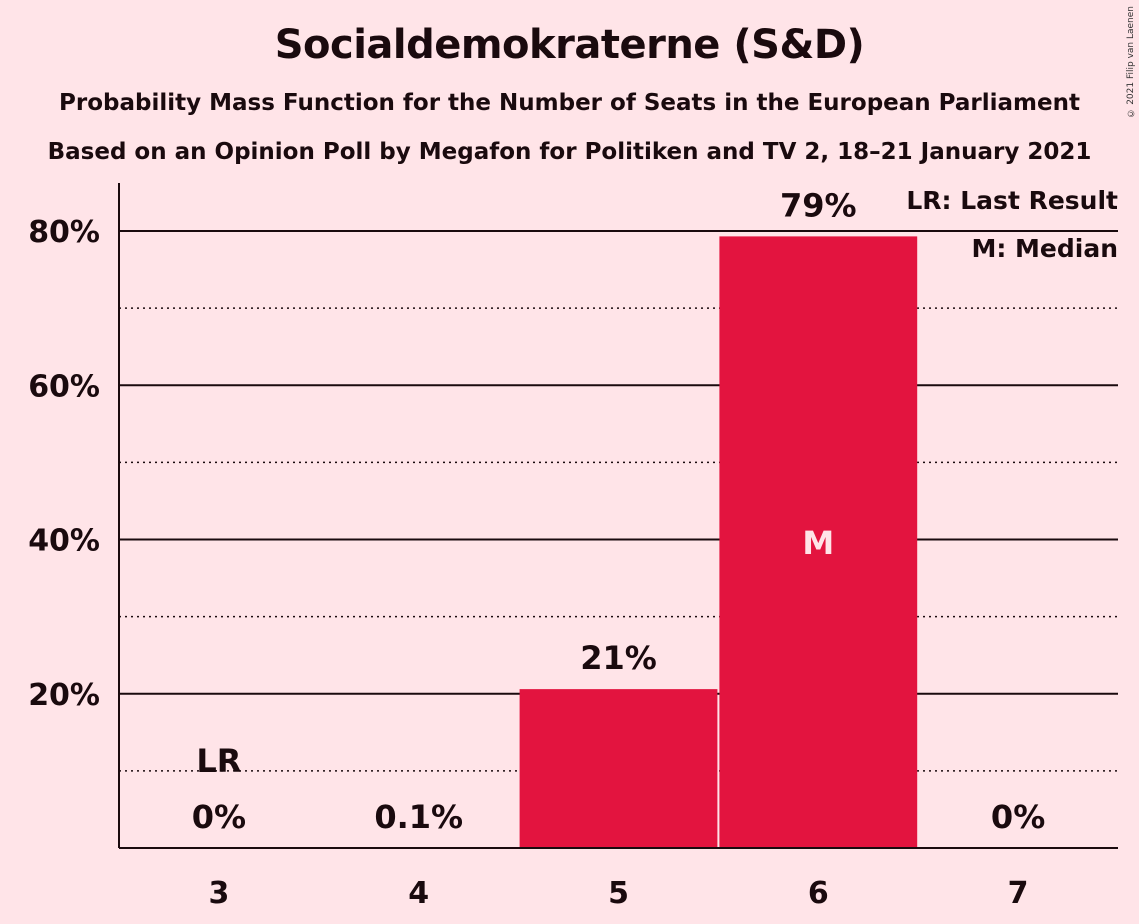 Image resolution: width=1139 pixels, height=924 pixels. I want to click on median-marker: M, so click(818, 543).